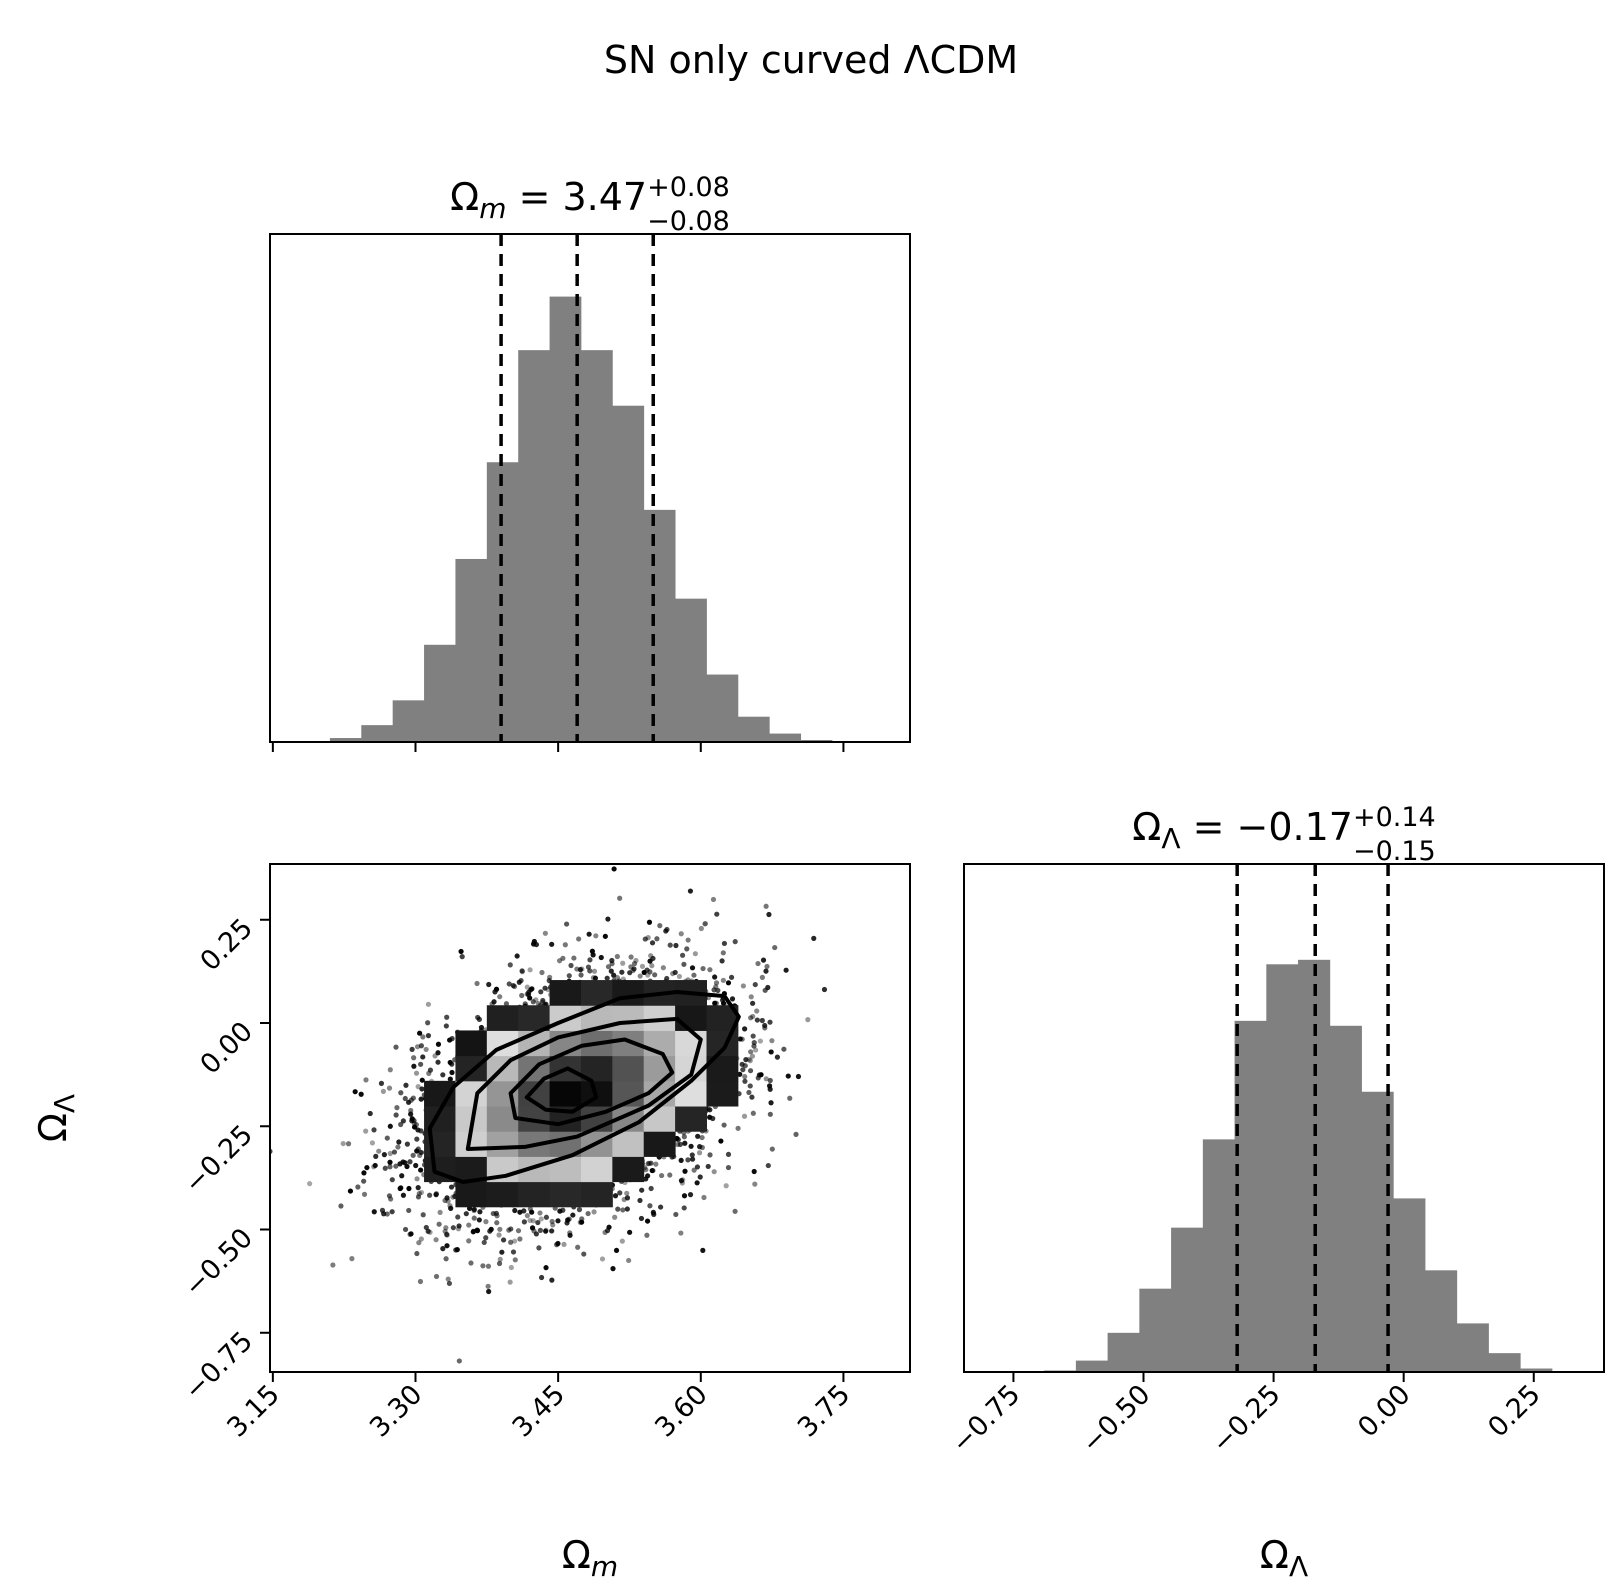 The image size is (1622, 1596). What do you see at coordinates (219, 1159) in the screenshot?
I see `joint-ytick-label: −0.25` at bounding box center [219, 1159].